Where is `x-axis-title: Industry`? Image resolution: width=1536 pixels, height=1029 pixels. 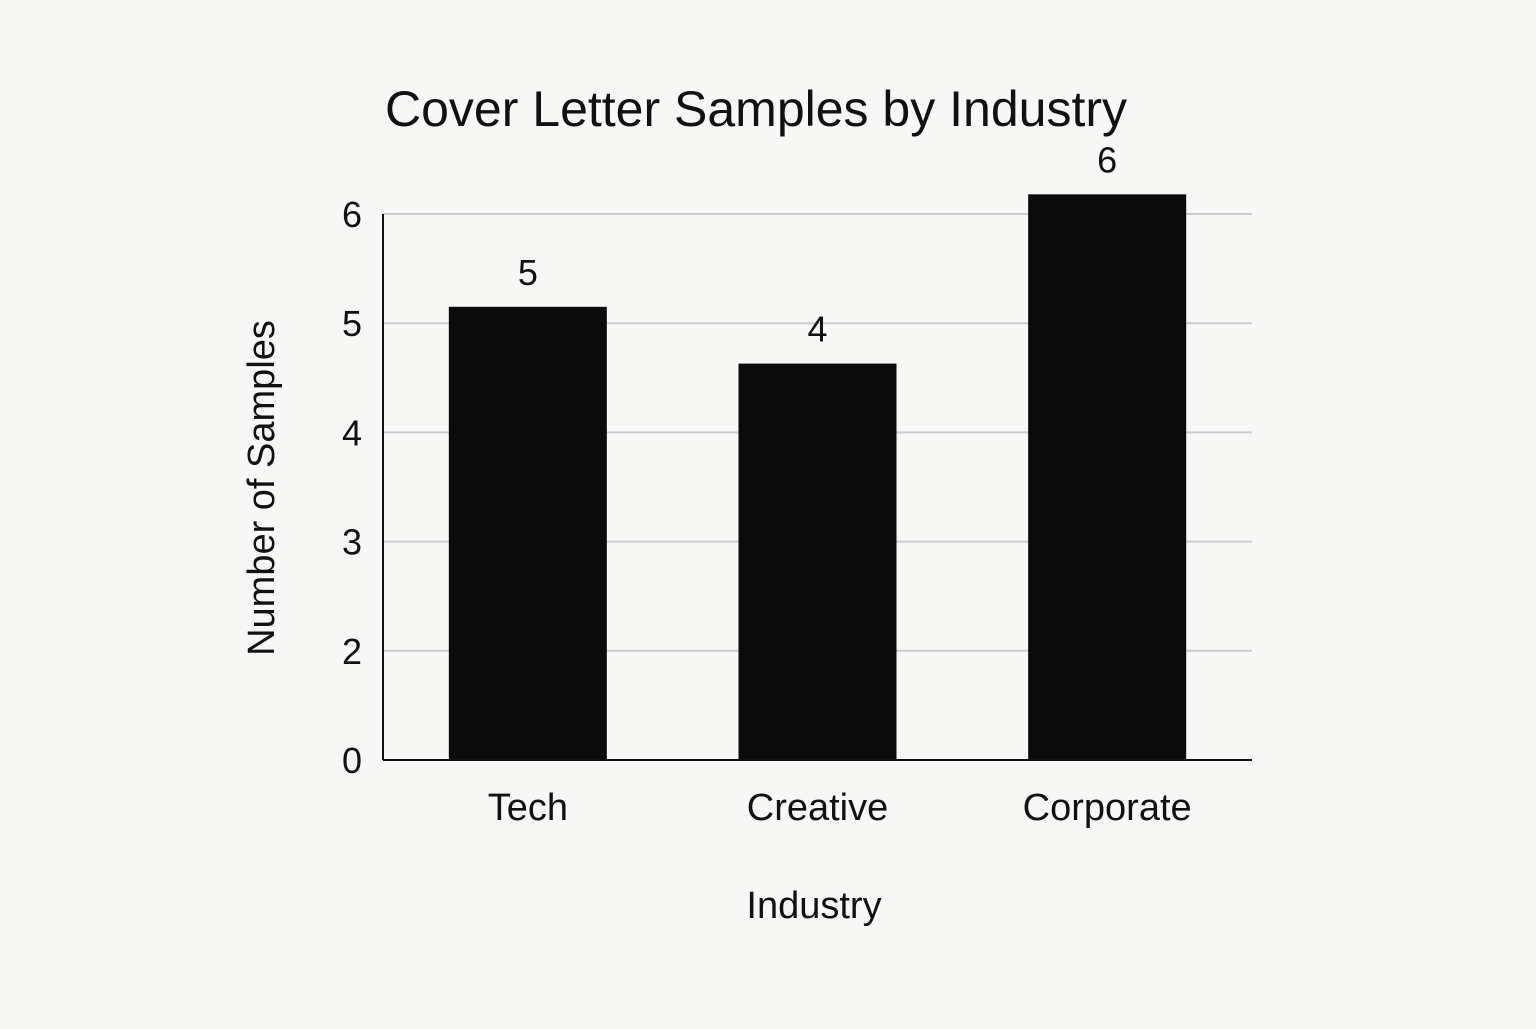
x-axis-title: Industry is located at coordinates (813, 906).